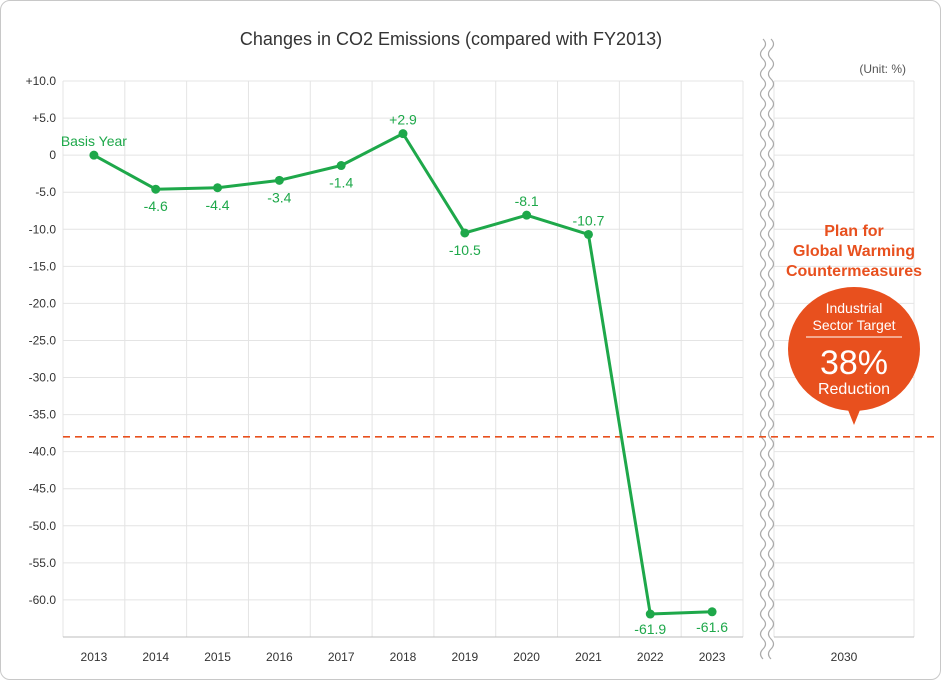 The width and height of the screenshot is (941, 680). I want to click on axis-break-gap, so click(767, 348).